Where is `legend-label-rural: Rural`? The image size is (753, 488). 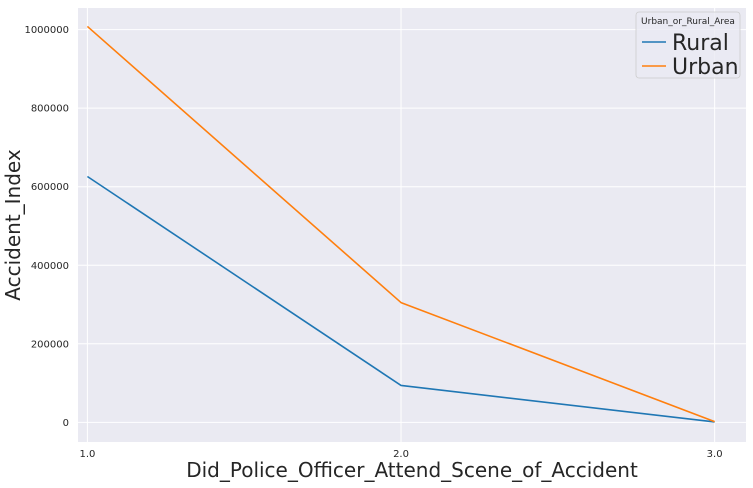 legend-label-rural: Rural is located at coordinates (700, 43).